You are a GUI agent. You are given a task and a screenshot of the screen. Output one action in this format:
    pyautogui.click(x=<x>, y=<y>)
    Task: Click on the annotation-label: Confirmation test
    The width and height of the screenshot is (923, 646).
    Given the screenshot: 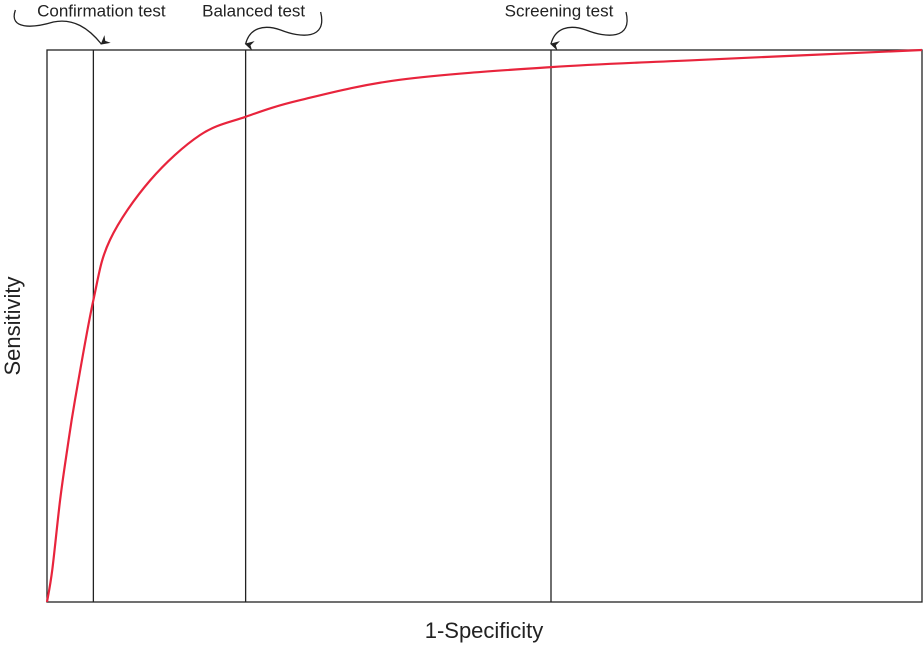 What is the action you would take?
    pyautogui.click(x=101, y=10)
    